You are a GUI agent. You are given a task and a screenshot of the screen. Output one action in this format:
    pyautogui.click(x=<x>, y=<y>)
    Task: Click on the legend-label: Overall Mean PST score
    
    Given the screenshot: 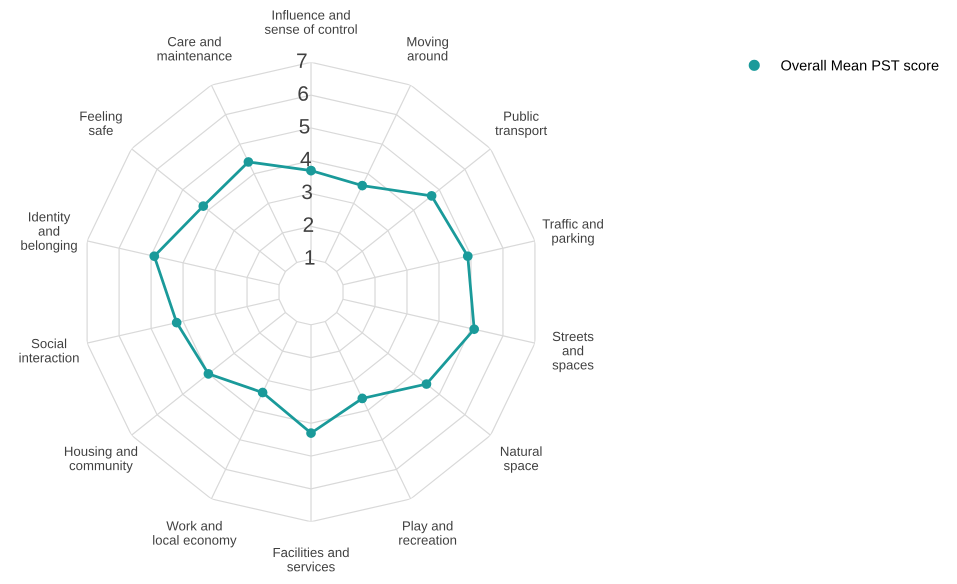 What is the action you would take?
    pyautogui.click(x=859, y=65)
    